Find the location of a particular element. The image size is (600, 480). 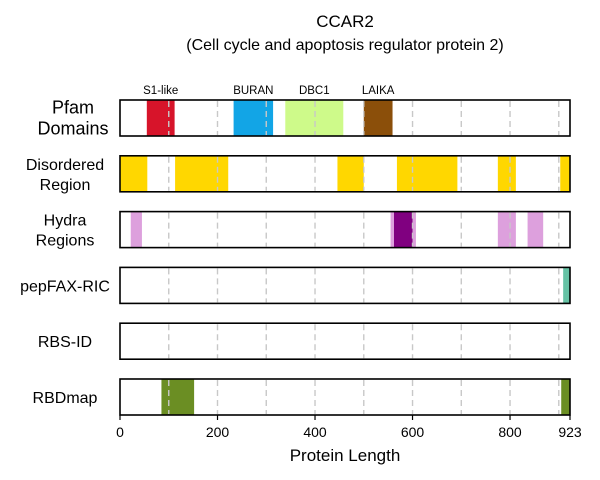

domain-label-3: LAIKA is located at coordinates (378, 91).